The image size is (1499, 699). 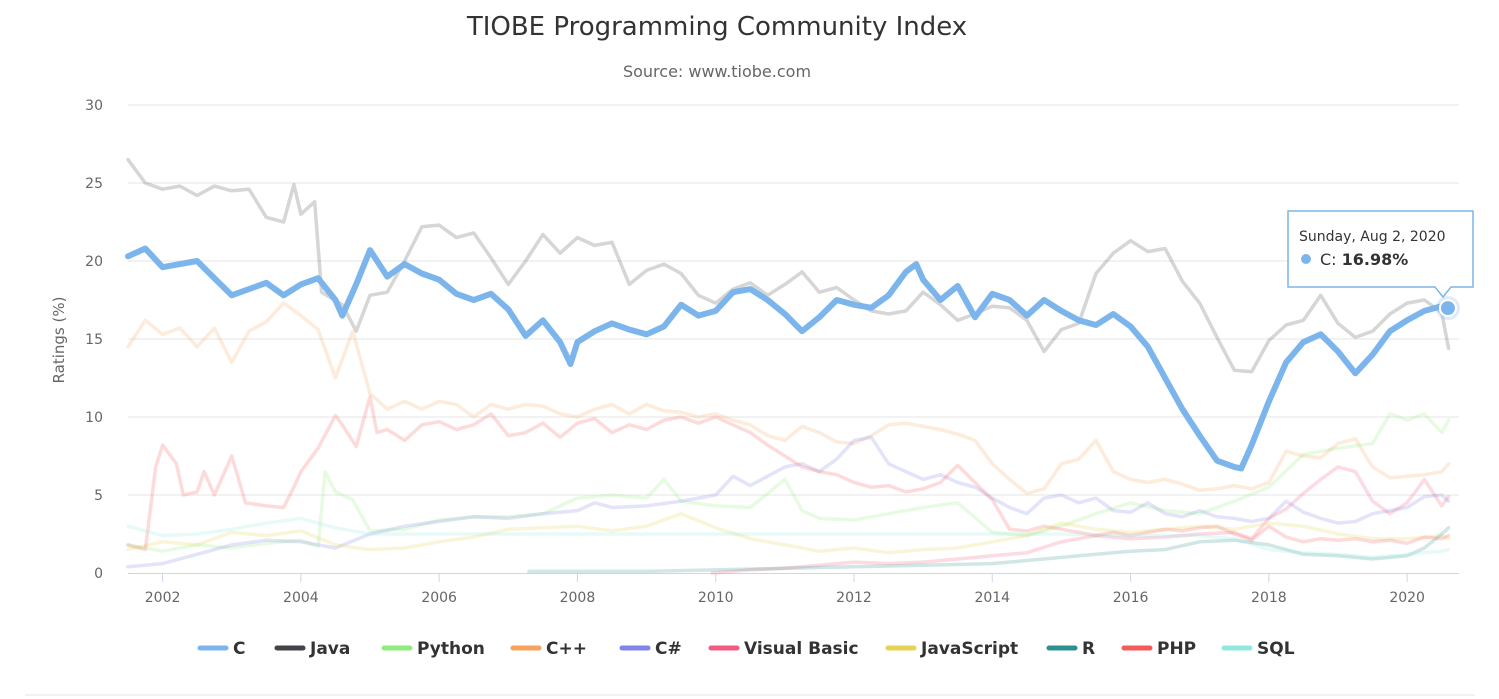 I want to click on legend-label: PHP, so click(x=1176, y=649).